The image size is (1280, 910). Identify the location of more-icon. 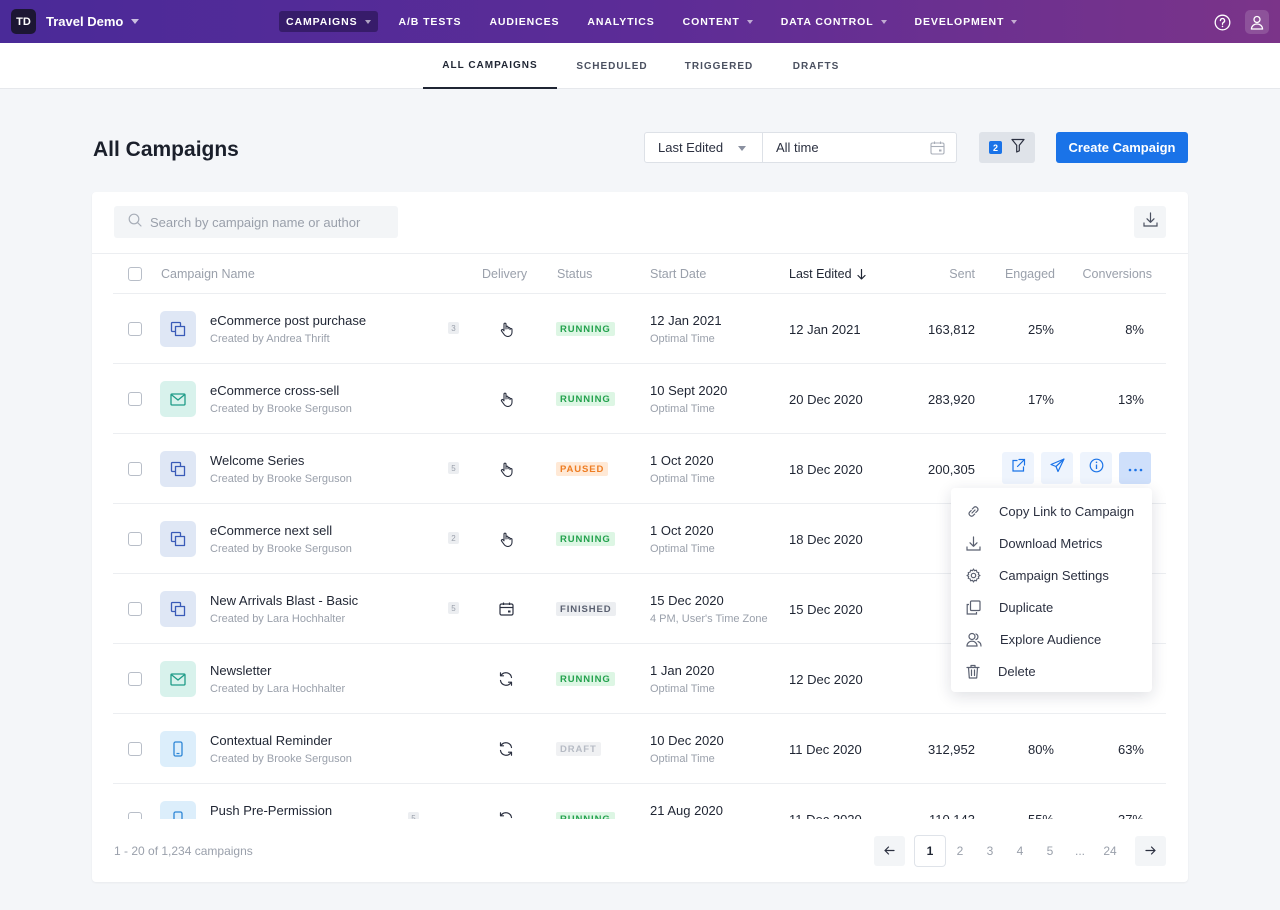
(1135, 468).